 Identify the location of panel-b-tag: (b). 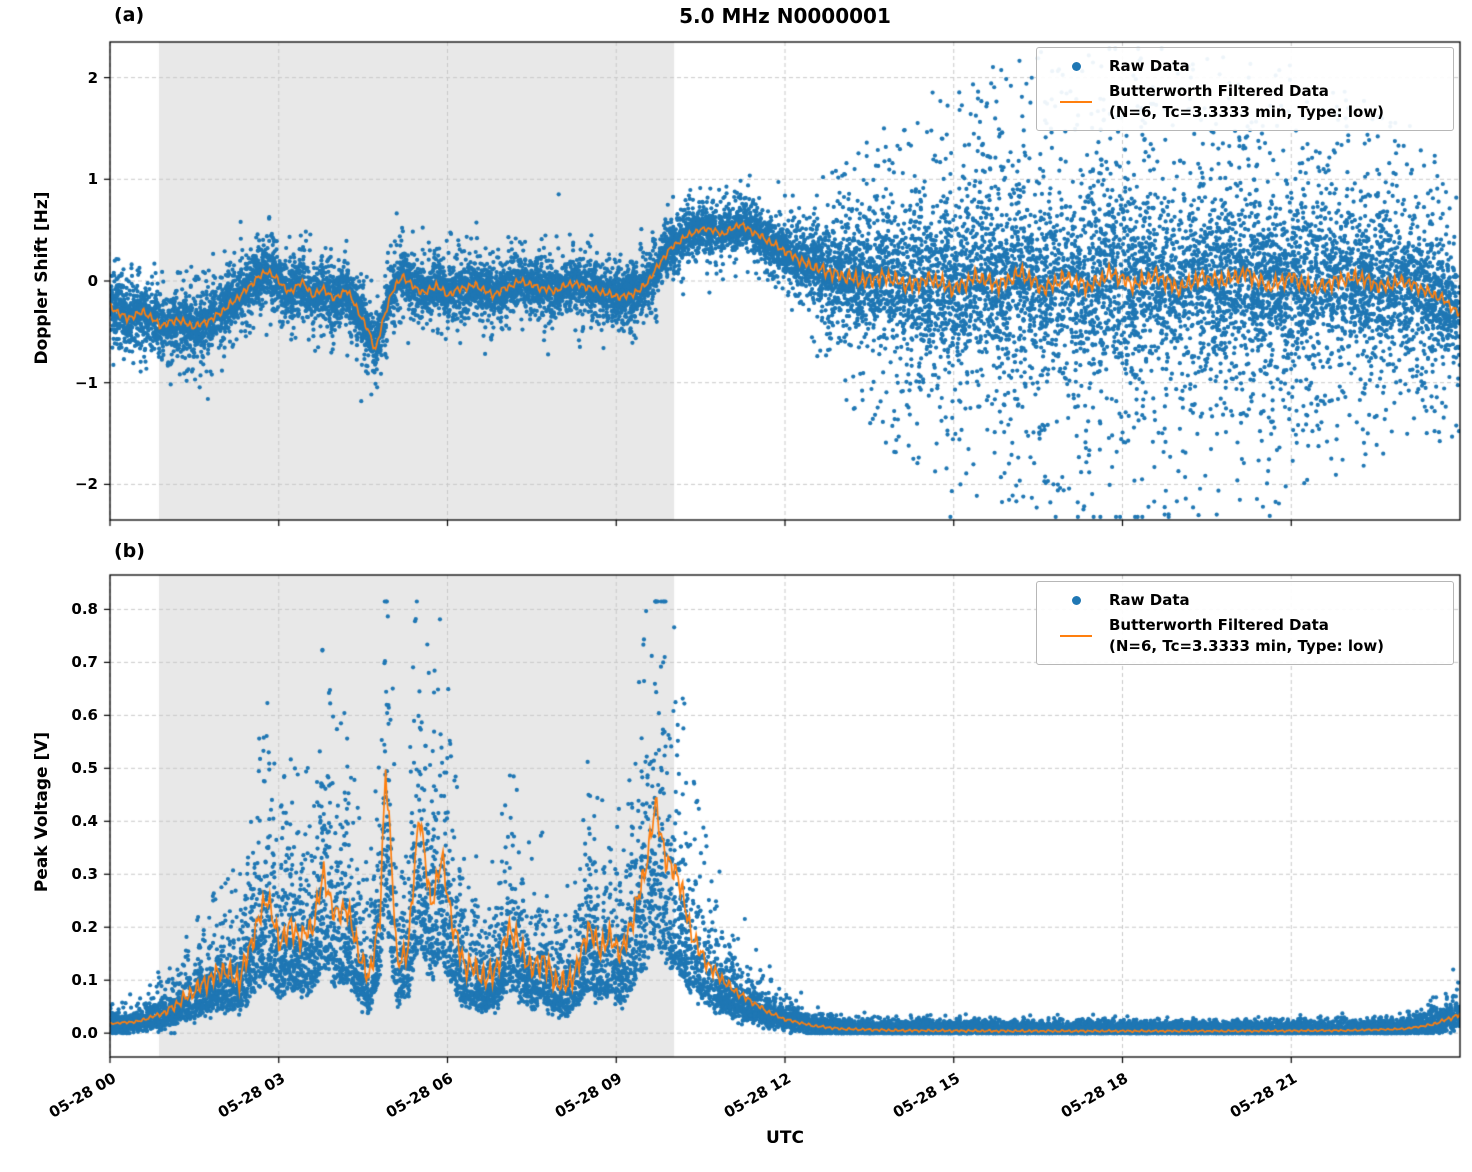
(129, 551).